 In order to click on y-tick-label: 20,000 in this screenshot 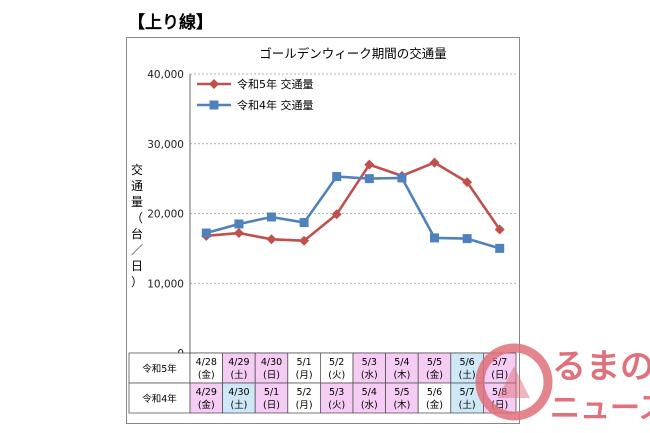, I will do `click(165, 215)`.